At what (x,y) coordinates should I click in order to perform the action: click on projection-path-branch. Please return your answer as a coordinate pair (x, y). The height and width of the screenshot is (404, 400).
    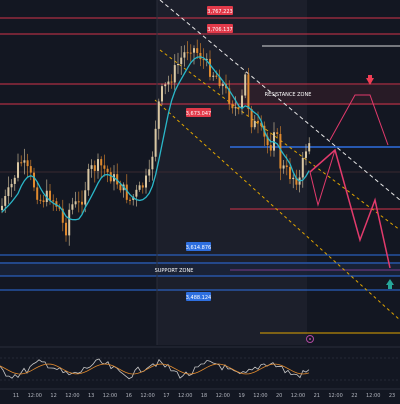
    Looking at the image, I should click on (322, 178).